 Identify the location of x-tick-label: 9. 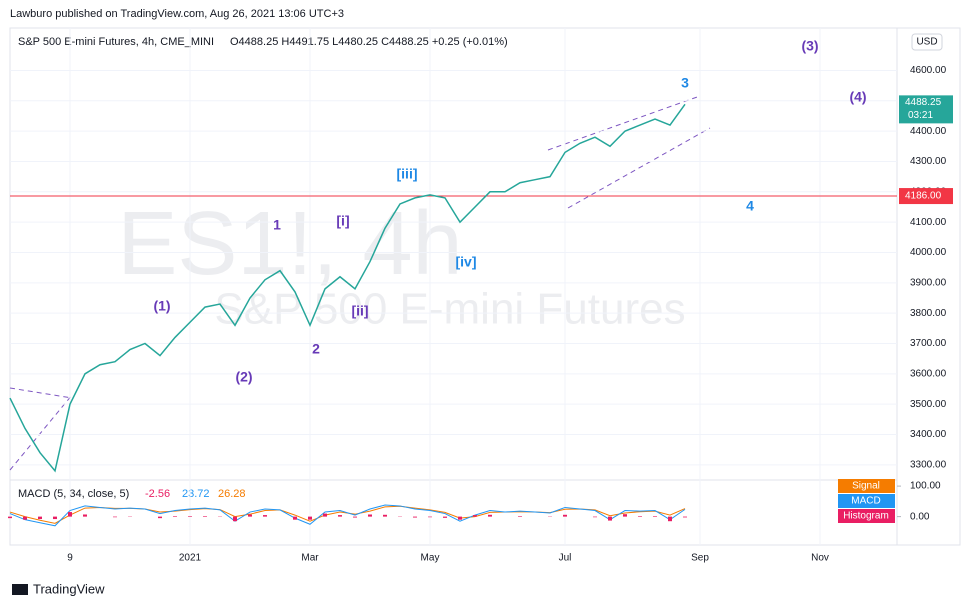
(70, 558).